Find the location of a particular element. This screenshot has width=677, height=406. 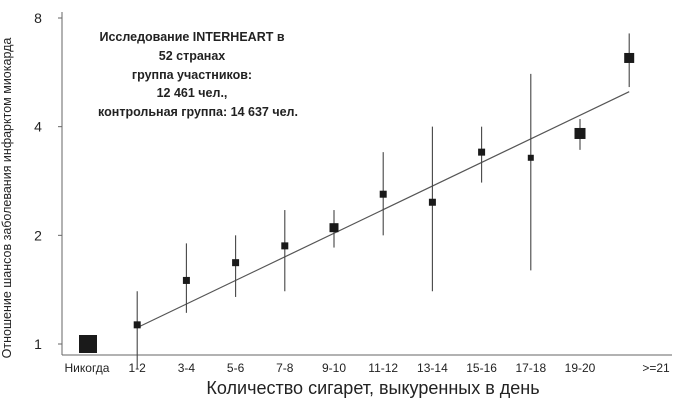

x-category-label: 7-8 is located at coordinates (285, 368).